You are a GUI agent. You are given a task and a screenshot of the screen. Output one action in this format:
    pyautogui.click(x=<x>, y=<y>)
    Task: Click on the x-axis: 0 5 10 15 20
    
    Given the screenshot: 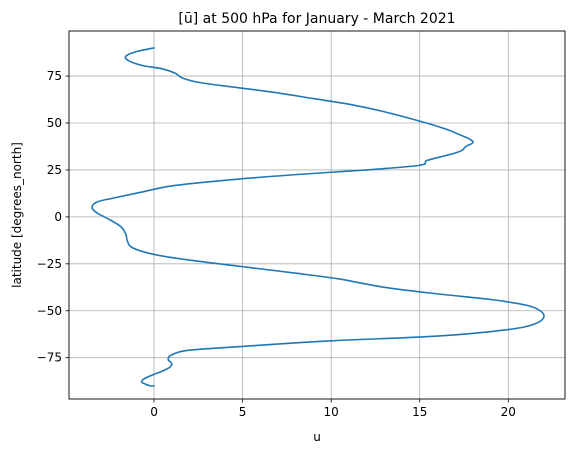 What is the action you would take?
    pyautogui.click(x=333, y=409)
    